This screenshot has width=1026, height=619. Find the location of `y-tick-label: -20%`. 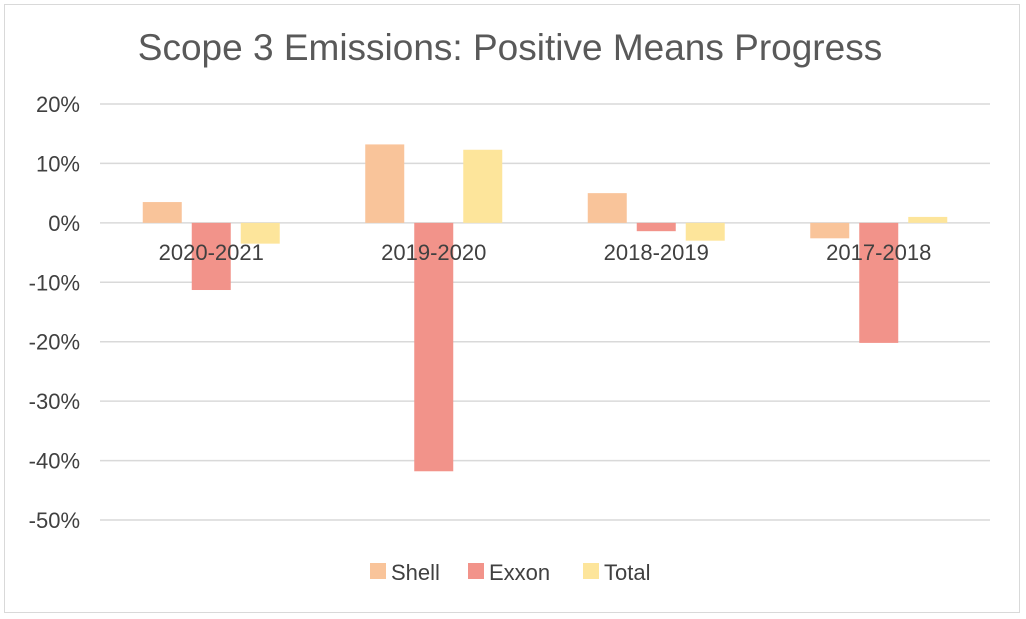

y-tick-label: -20% is located at coordinates (54, 342).